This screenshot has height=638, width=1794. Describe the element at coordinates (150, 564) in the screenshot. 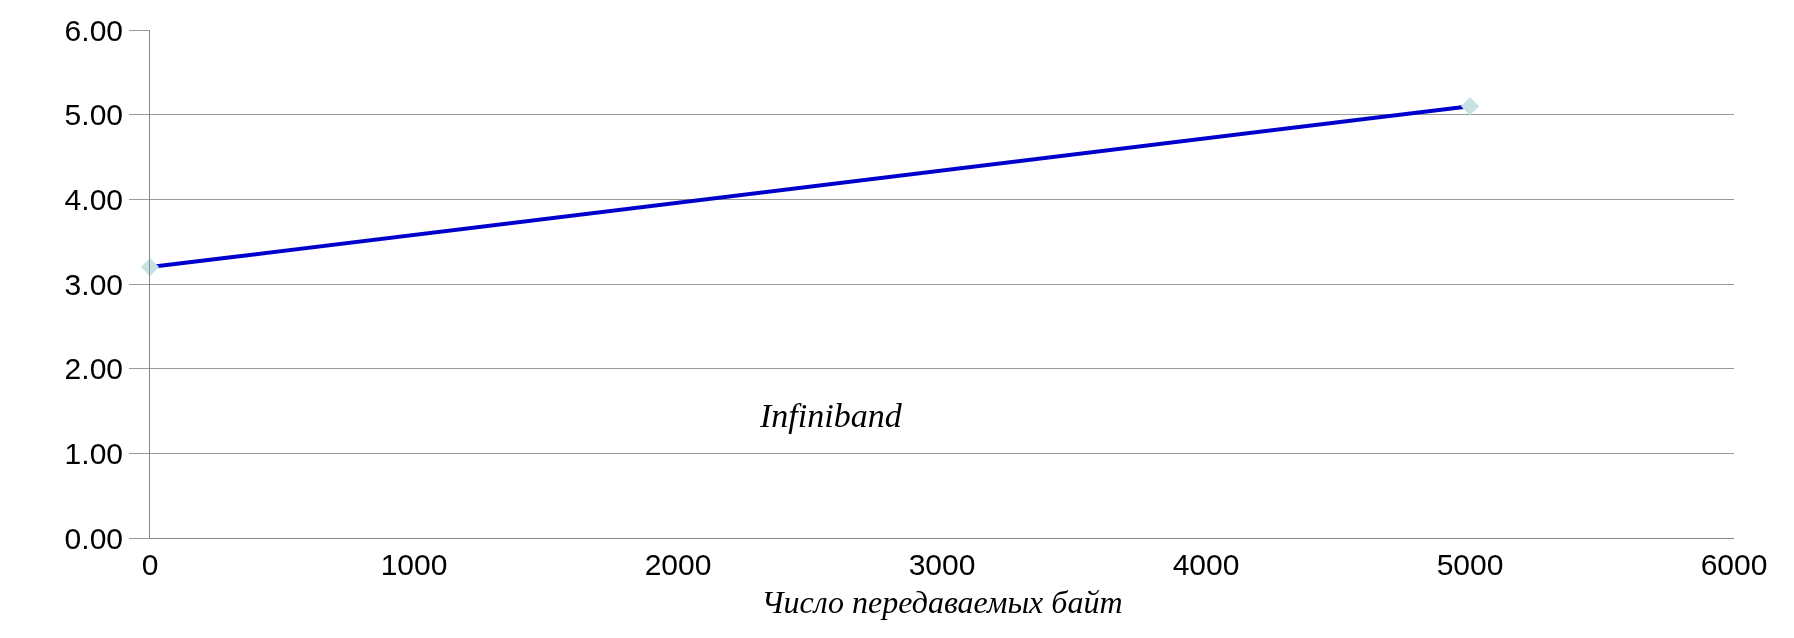

I see `x-tick-label: 0` at that location.